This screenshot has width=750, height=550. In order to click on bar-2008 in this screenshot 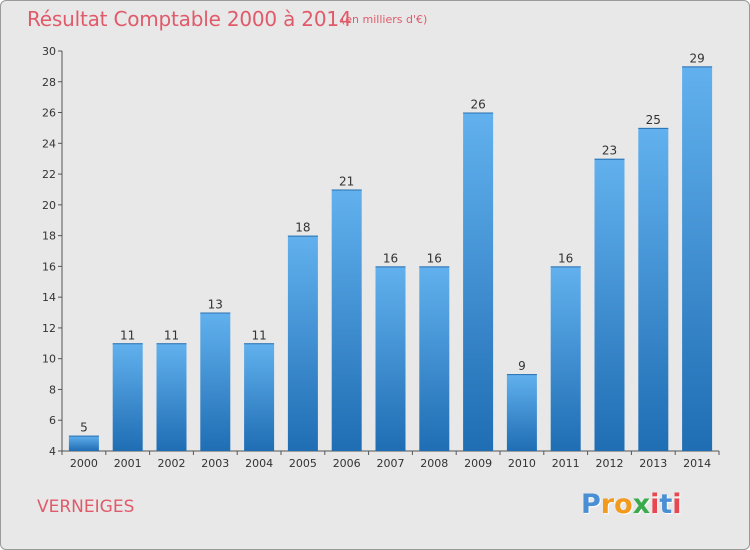, I will do `click(434, 358)`.